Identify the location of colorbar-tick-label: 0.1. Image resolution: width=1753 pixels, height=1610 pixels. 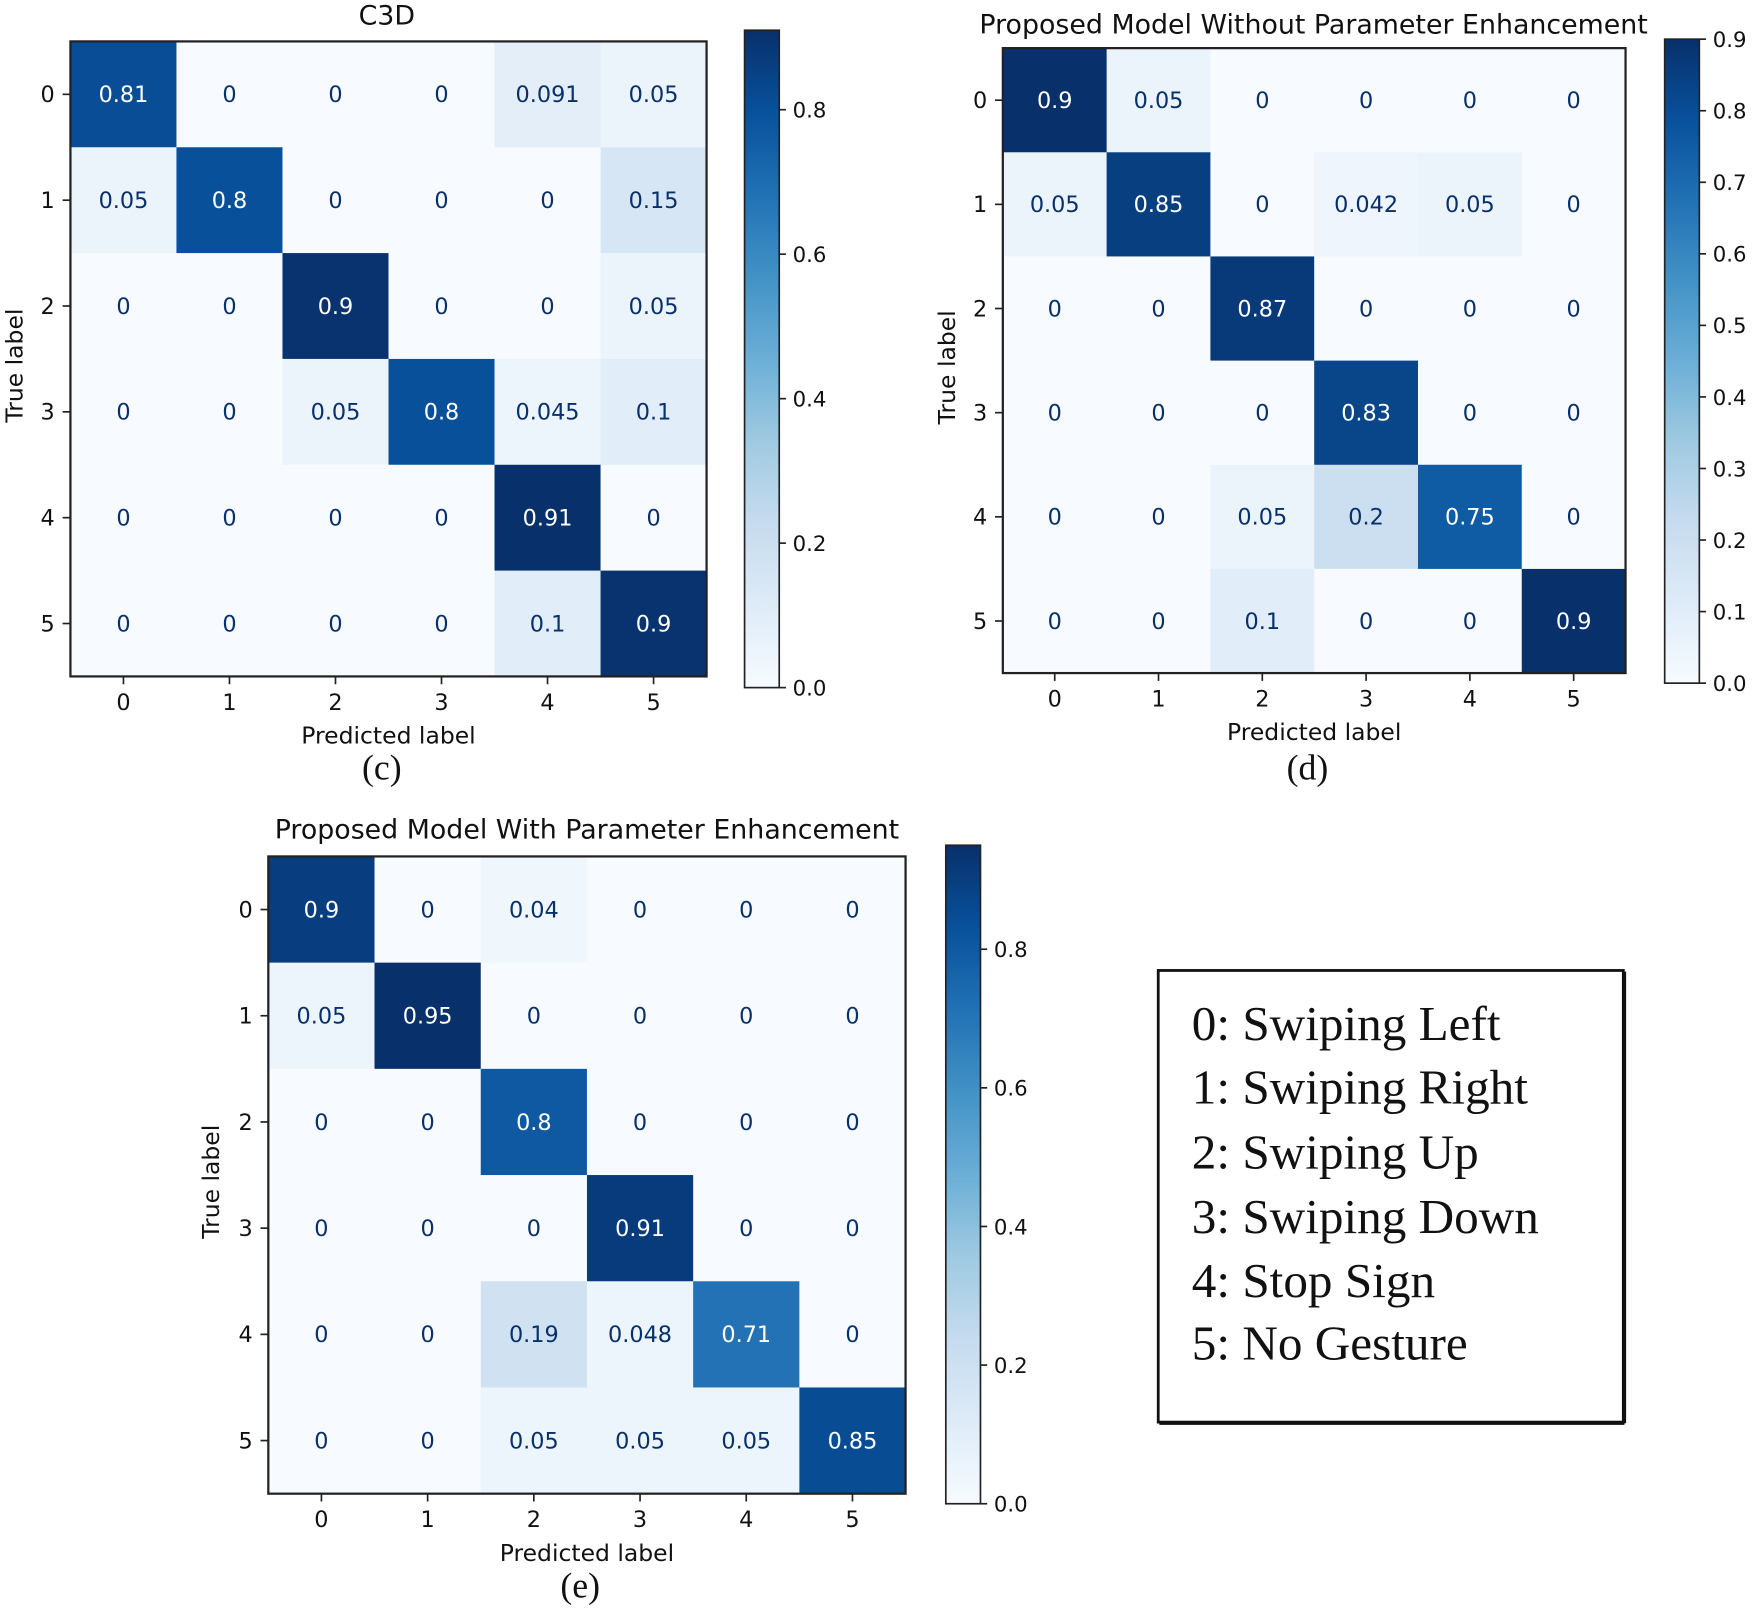
(1730, 612).